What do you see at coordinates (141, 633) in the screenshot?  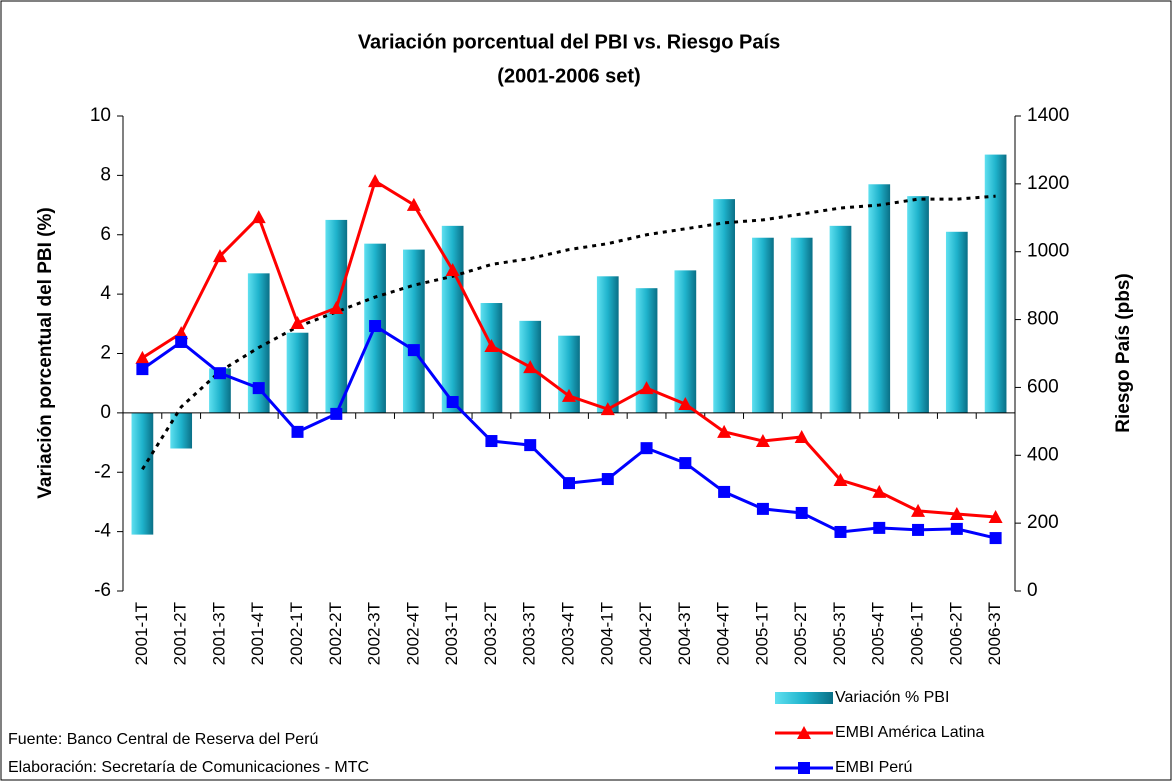 I see `x-tick-label: 2001-1T` at bounding box center [141, 633].